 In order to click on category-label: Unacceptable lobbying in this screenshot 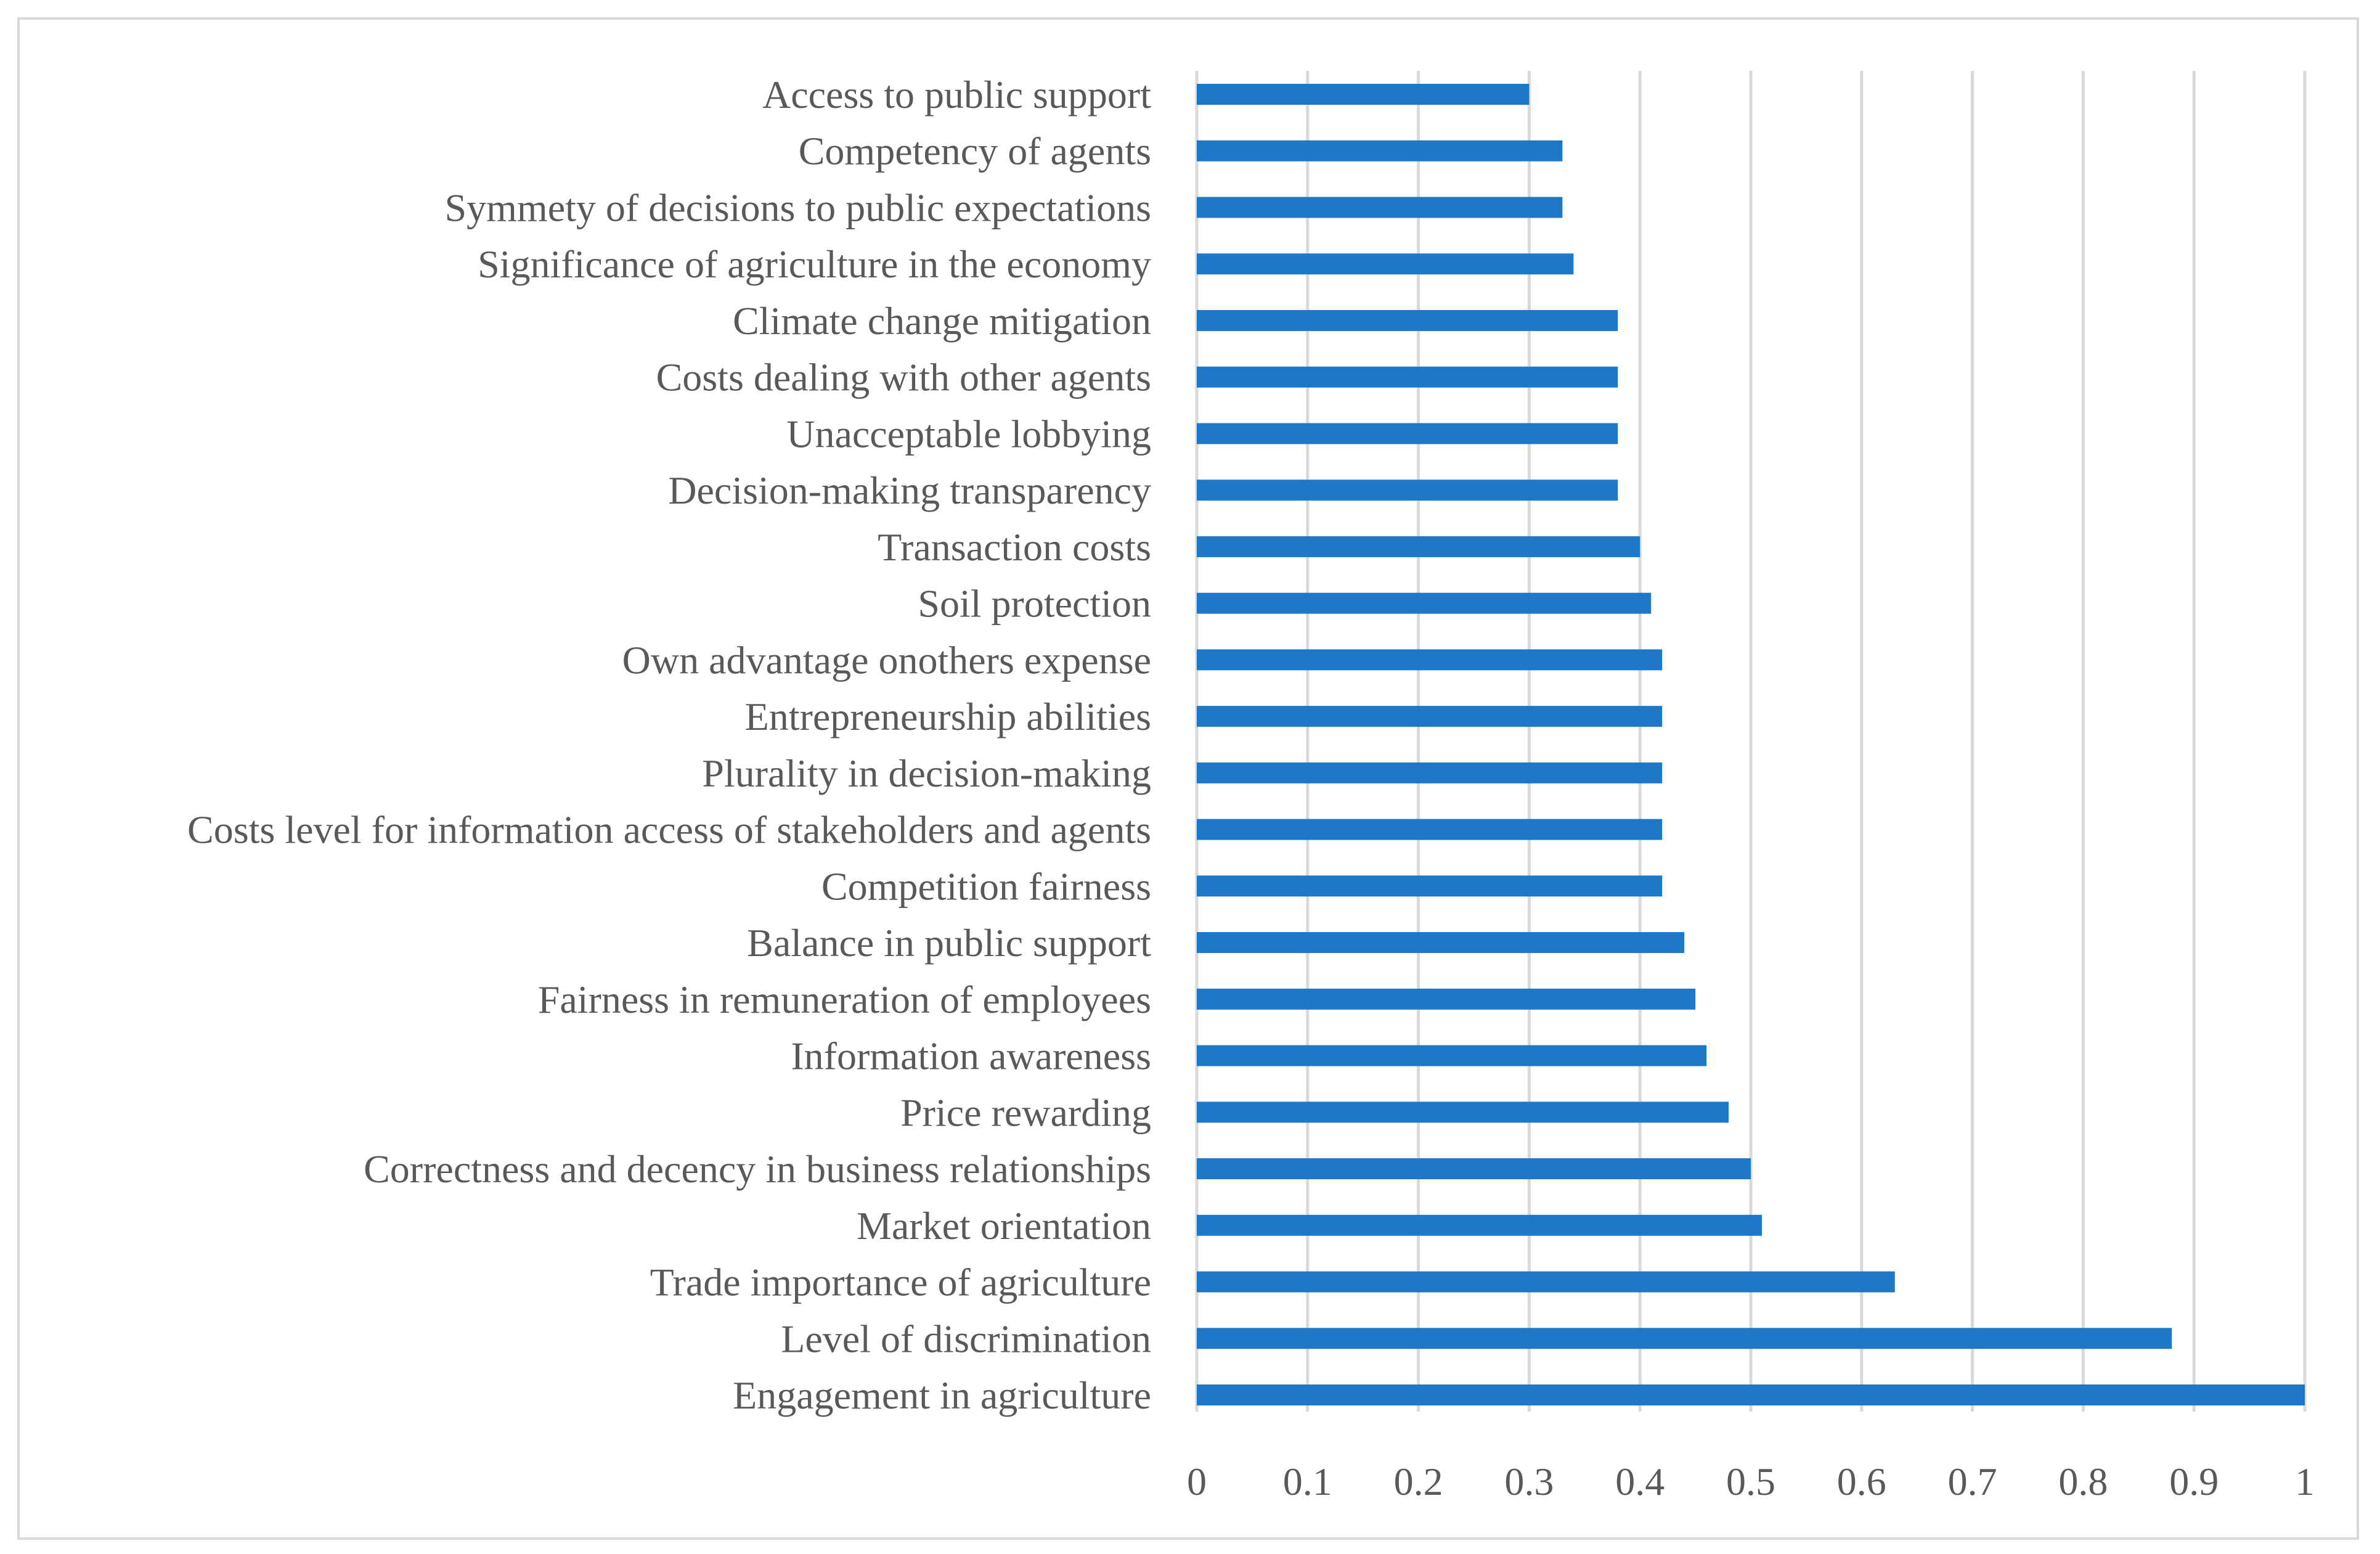, I will do `click(968, 434)`.